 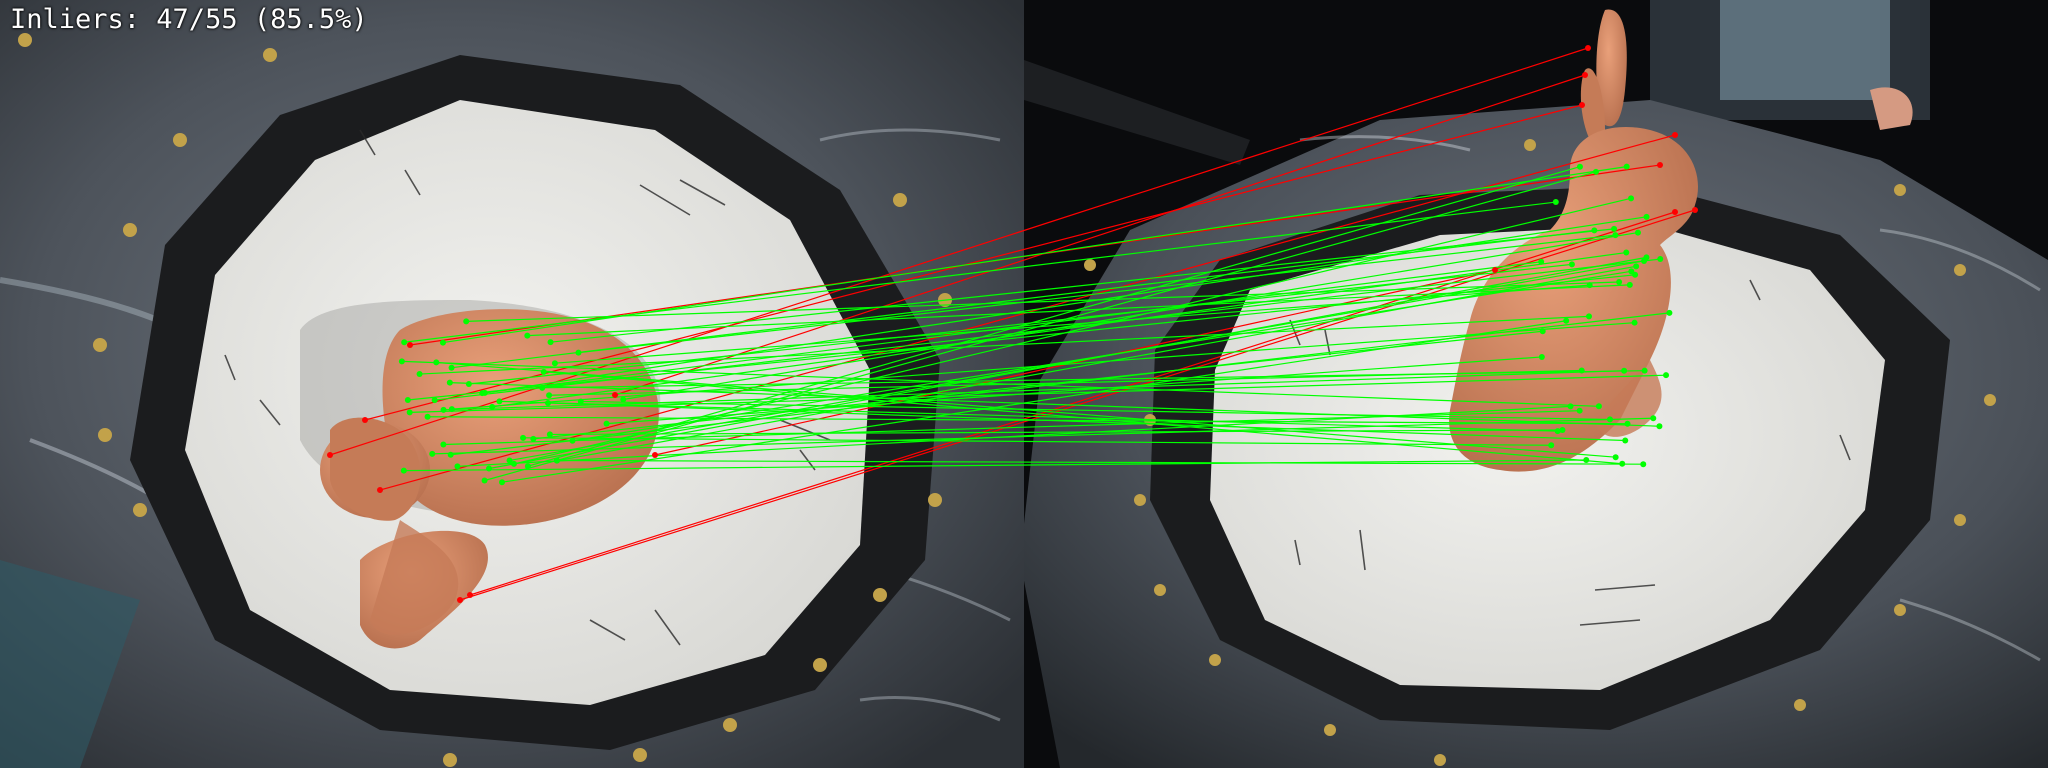 I want to click on outlier-match-line, so click(x=1075, y=362).